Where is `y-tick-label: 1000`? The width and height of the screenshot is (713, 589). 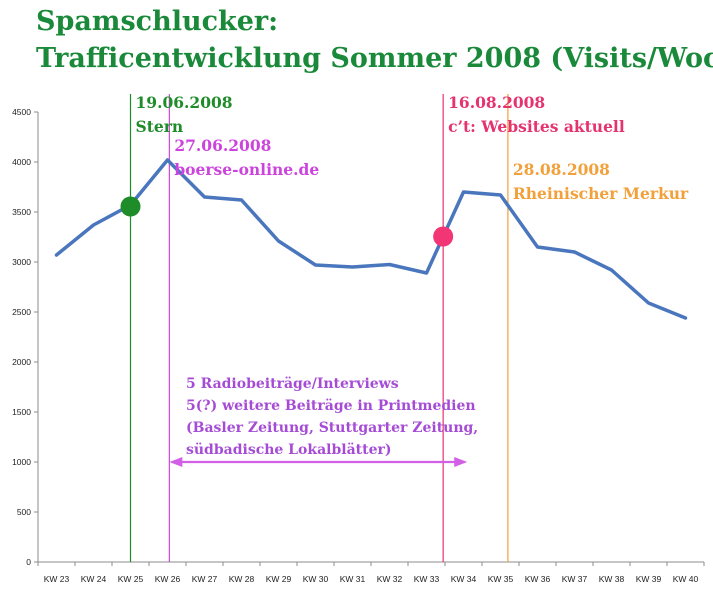 y-tick-label: 1000 is located at coordinates (21, 462).